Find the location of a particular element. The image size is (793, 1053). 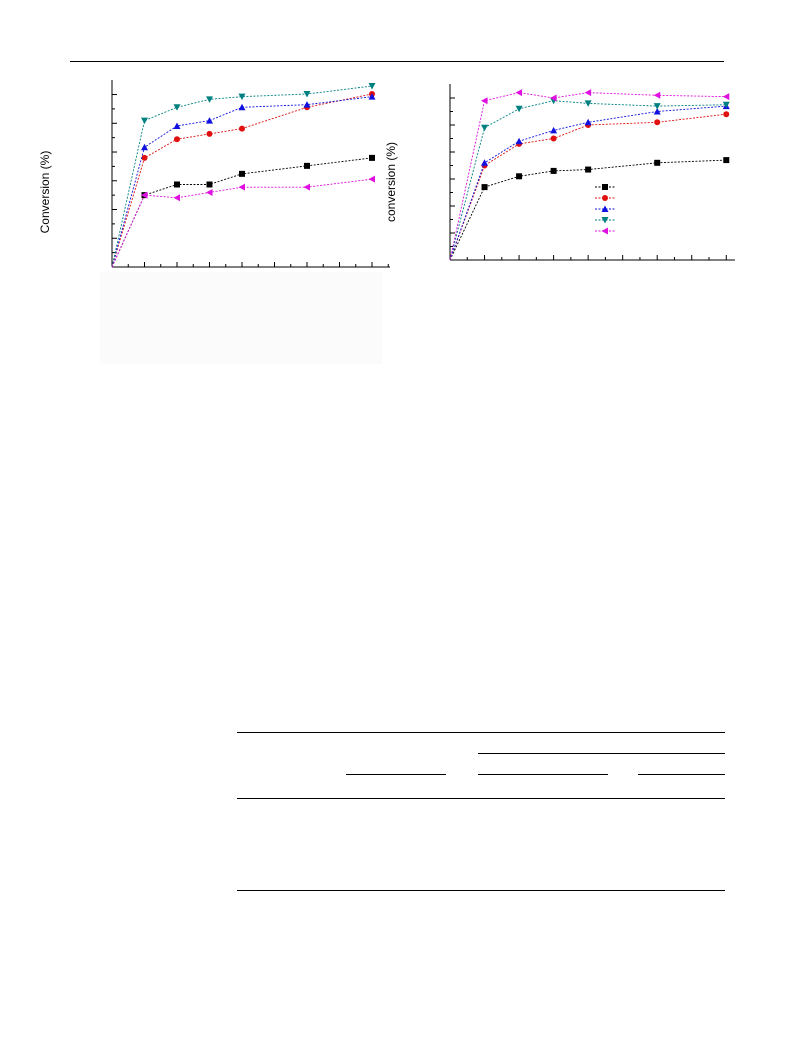

table-bottom-rule is located at coordinates (481, 890).